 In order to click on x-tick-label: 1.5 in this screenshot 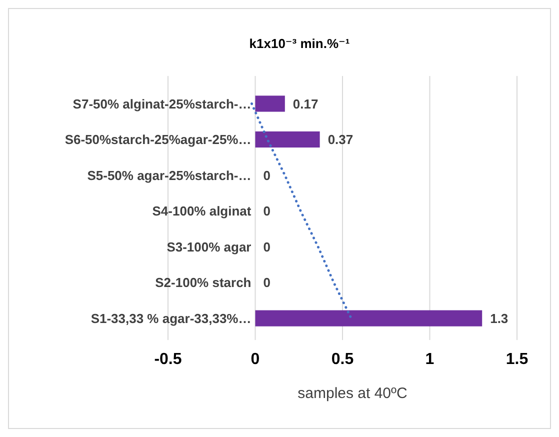, I will do `click(517, 359)`.